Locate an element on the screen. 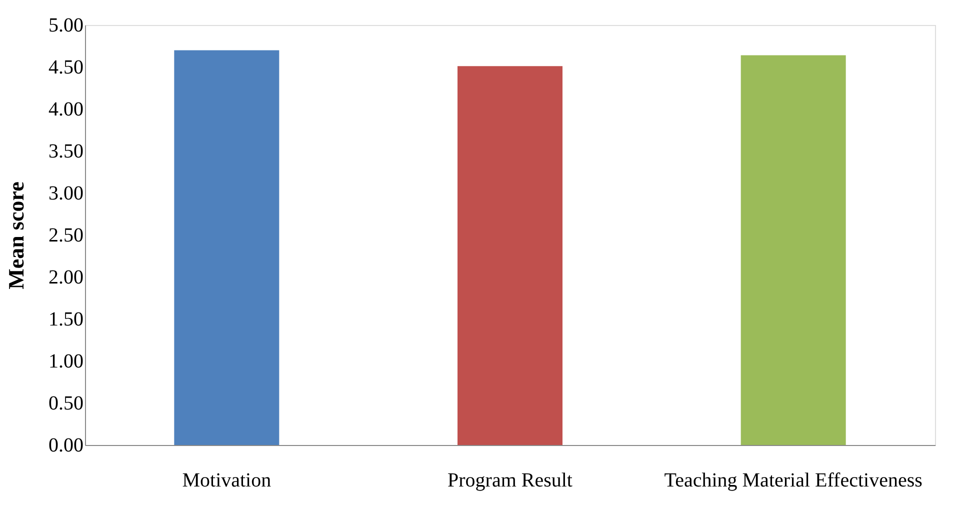 The width and height of the screenshot is (968, 526). y-tick-label: 2.50 is located at coordinates (66, 235).